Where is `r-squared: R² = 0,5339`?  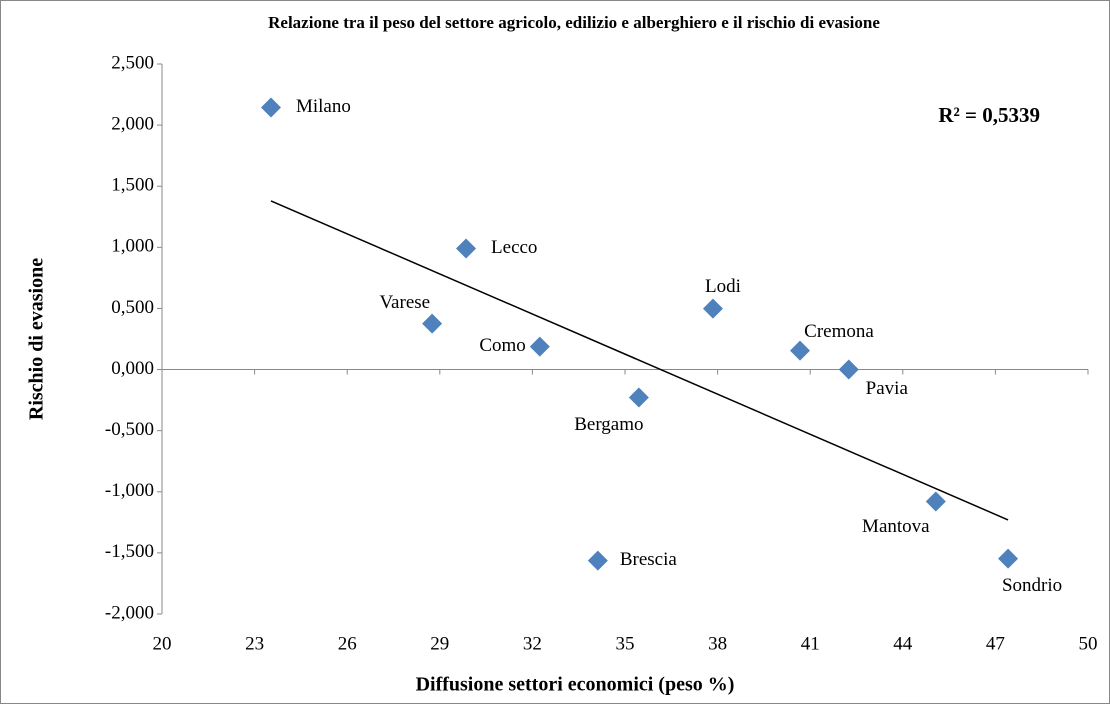
r-squared: R² = 0,5339 is located at coordinates (989, 115).